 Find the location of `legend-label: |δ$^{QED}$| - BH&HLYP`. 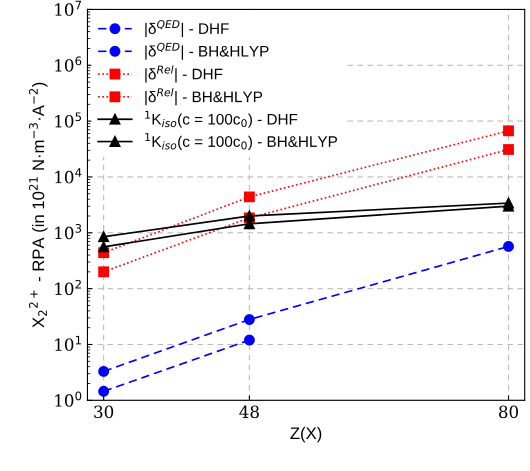

legend-label: |δ$^{QED}$| - BH&HLYP is located at coordinates (206, 51).